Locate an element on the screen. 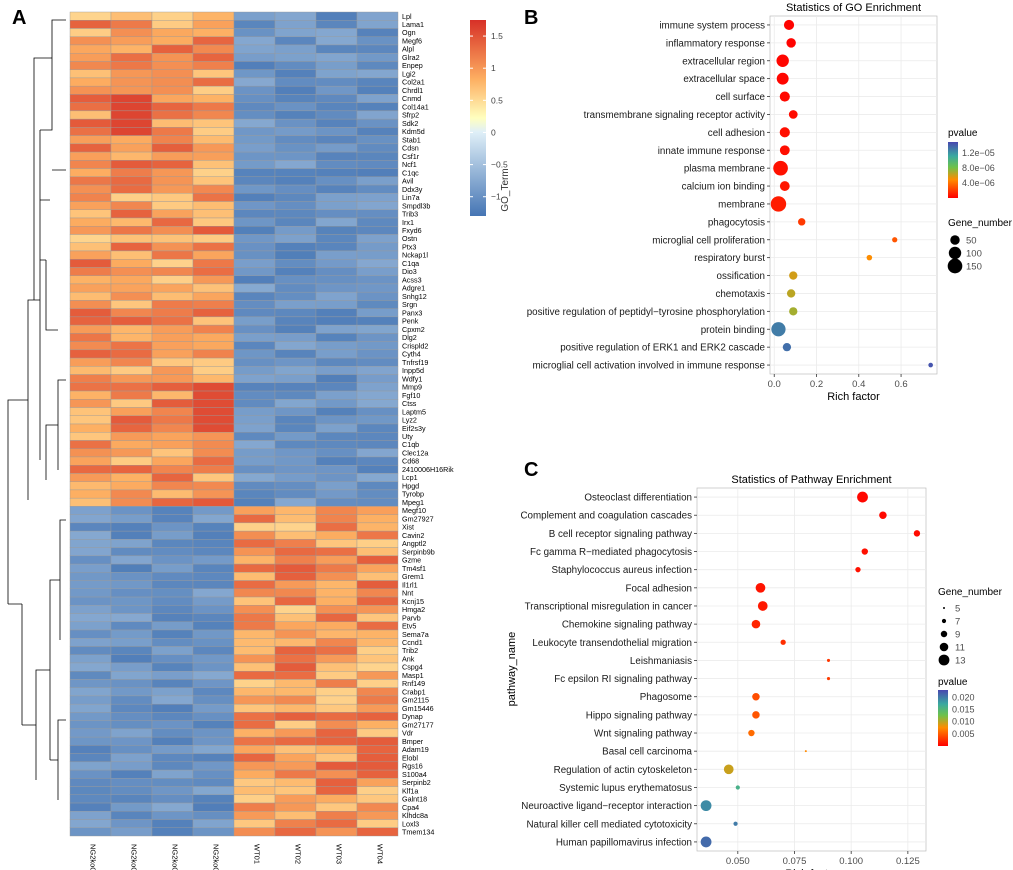 Image resolution: width=1013 pixels, height=870 pixels. gene-label: Lama1 is located at coordinates (413, 24).